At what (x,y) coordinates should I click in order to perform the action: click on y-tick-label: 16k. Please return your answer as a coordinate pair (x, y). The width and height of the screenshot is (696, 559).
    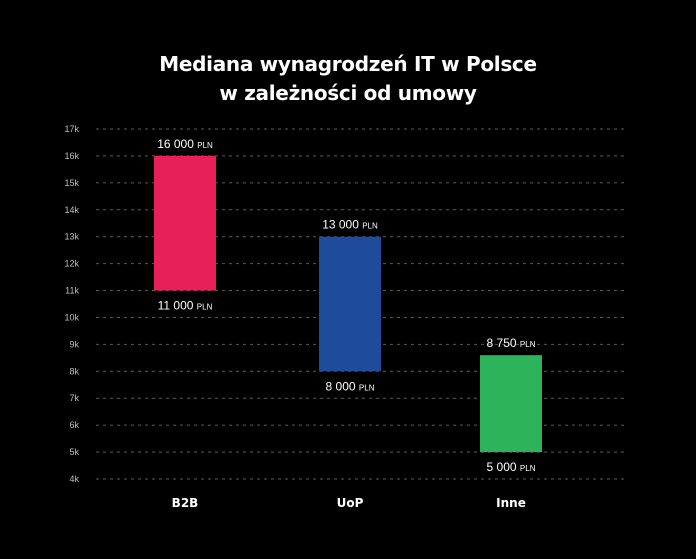
    Looking at the image, I should click on (71, 156).